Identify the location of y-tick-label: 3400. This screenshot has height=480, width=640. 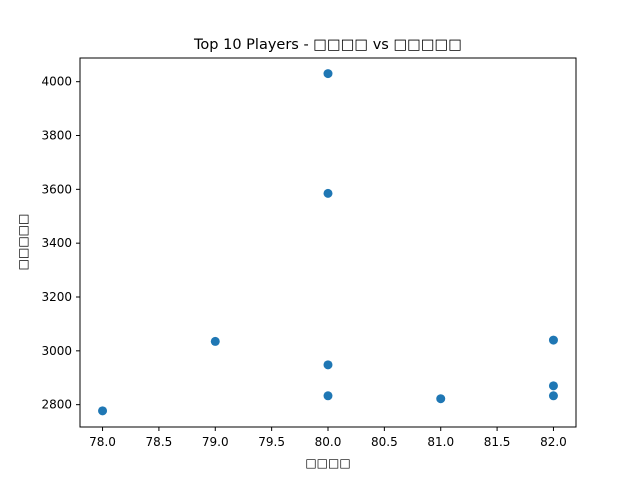
(56, 243).